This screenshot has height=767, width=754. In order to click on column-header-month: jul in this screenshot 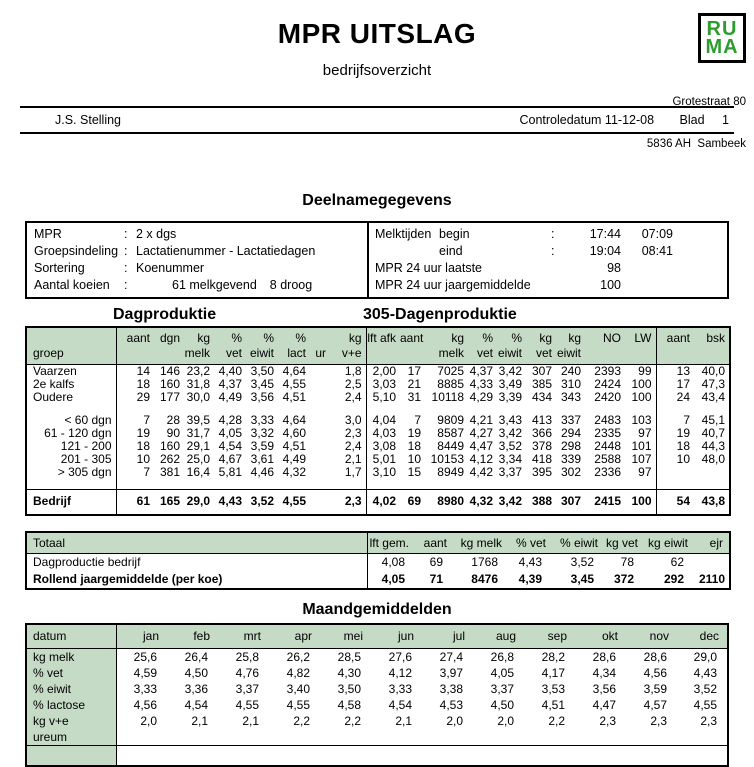, I will do `click(447, 636)`.